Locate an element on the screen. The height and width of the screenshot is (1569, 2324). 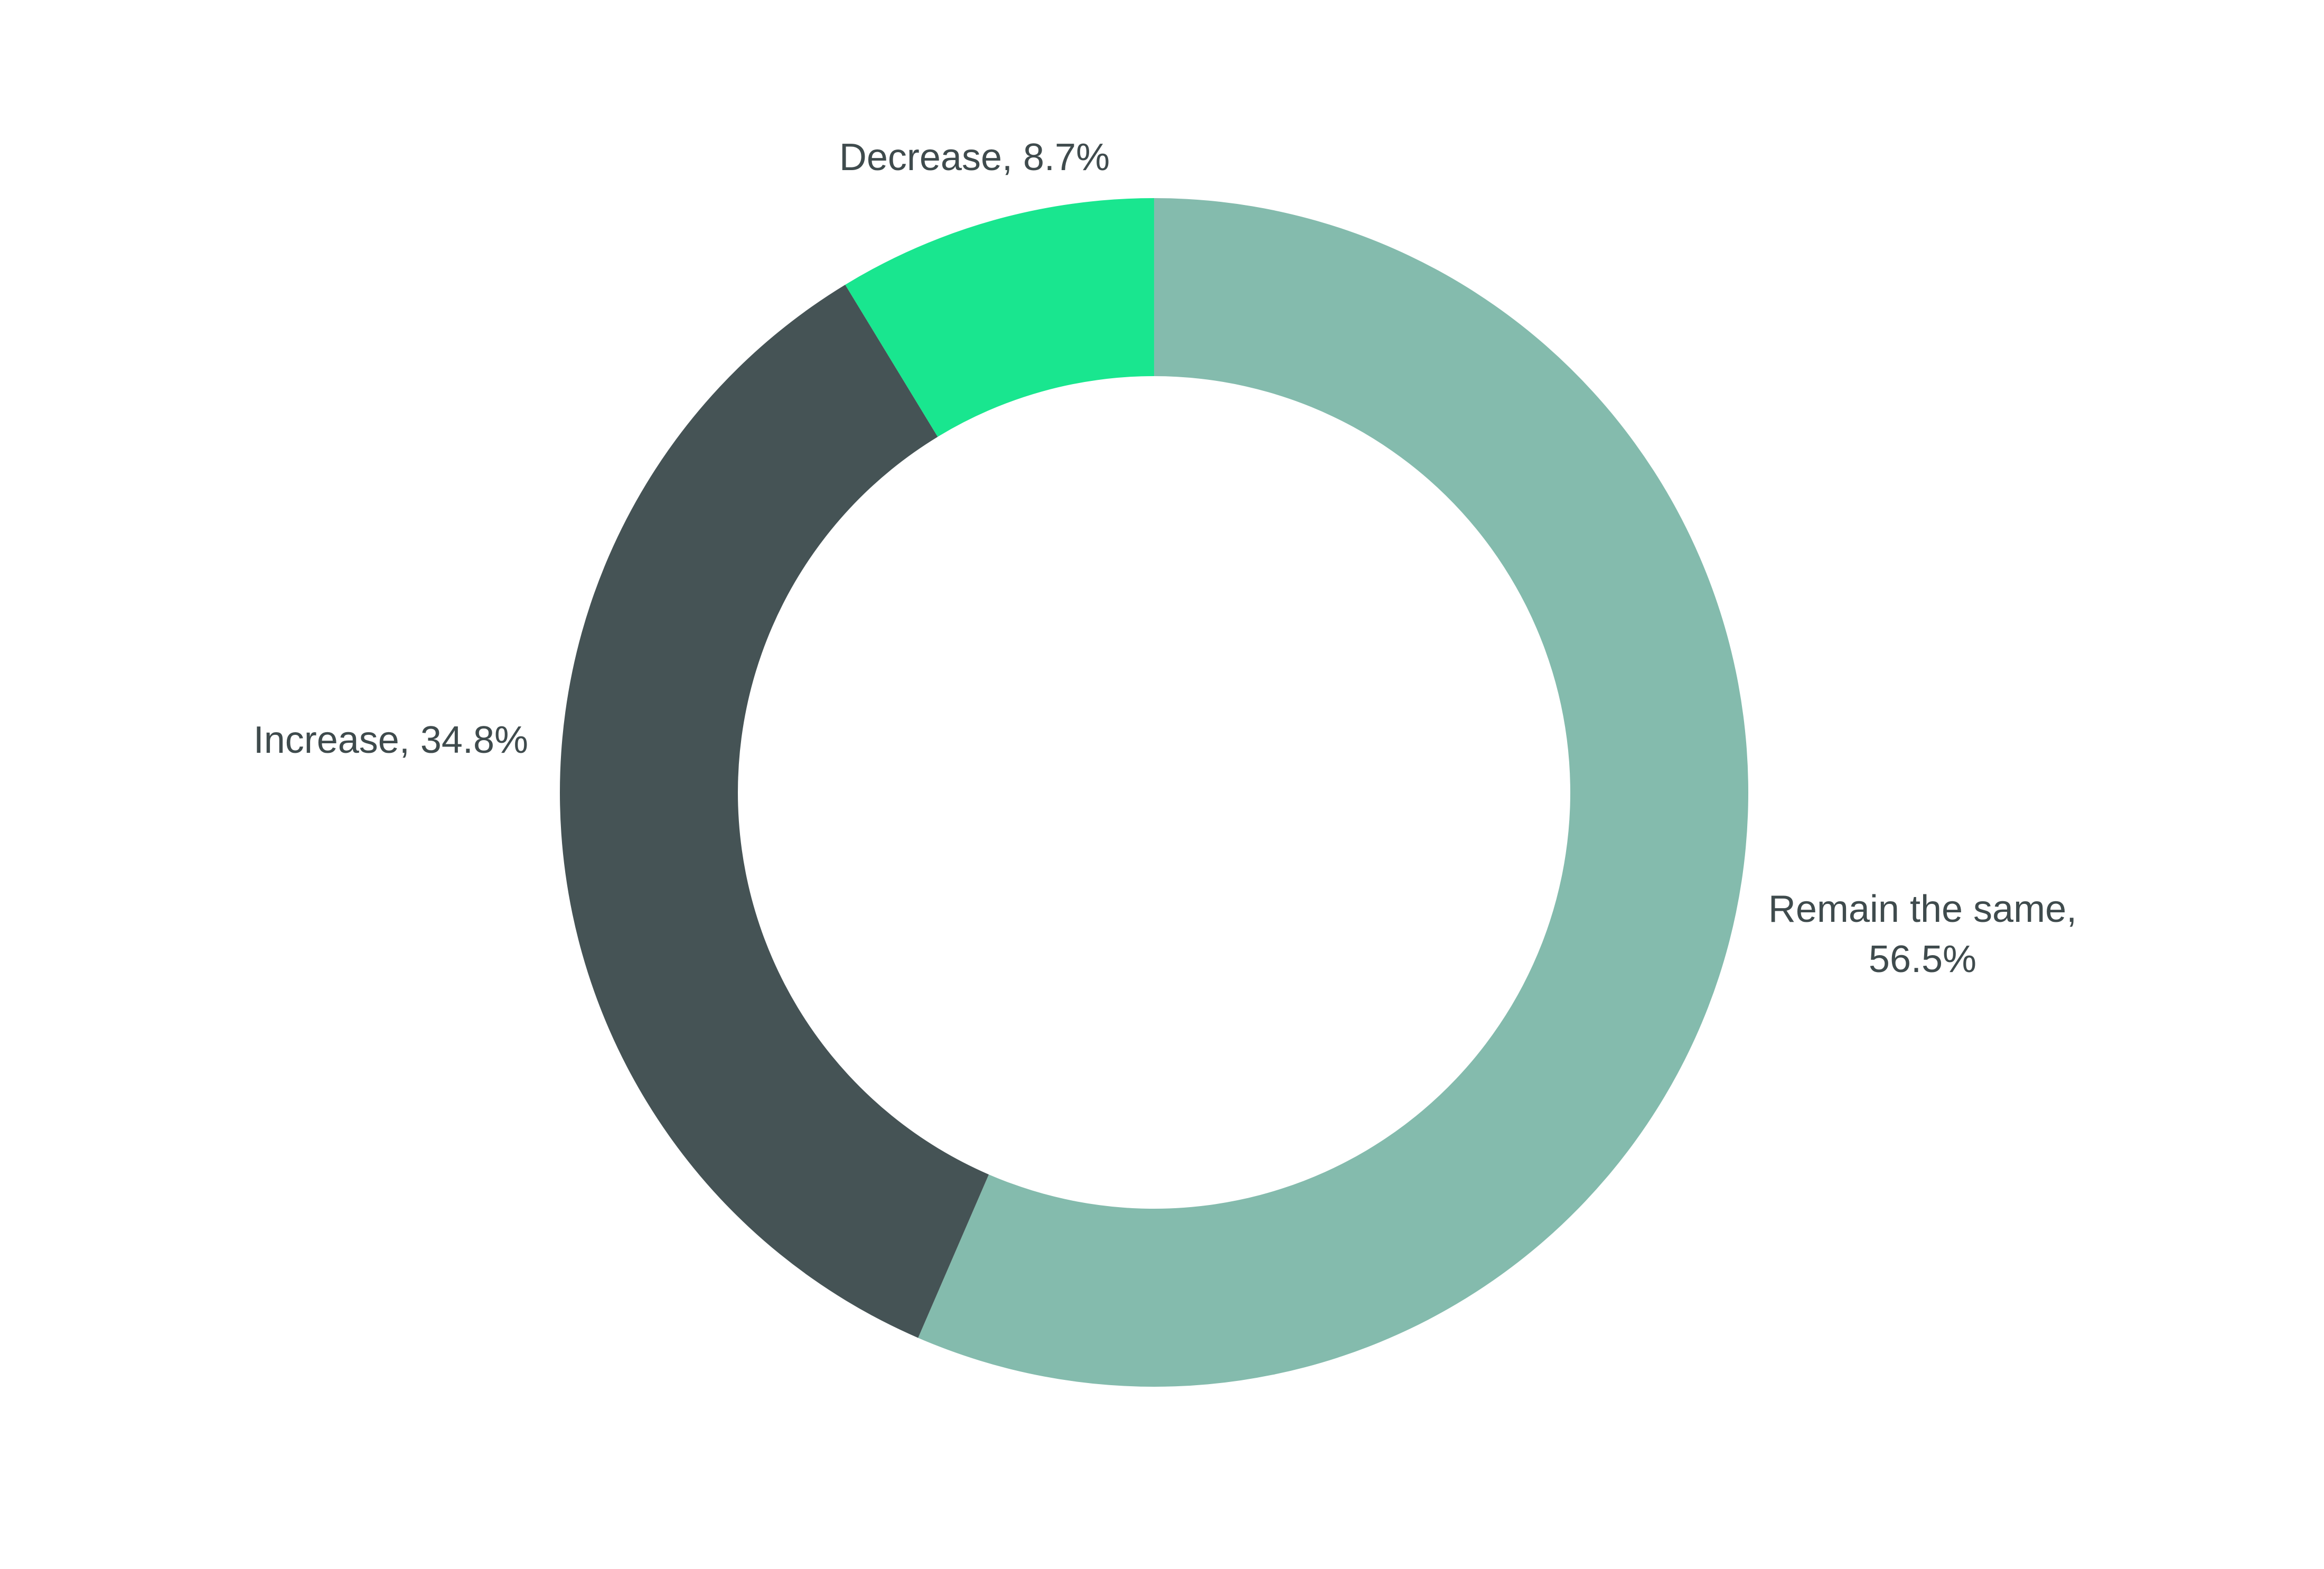
label-remain-the-same: Remain the same, 56.5% is located at coordinates (1923, 934).